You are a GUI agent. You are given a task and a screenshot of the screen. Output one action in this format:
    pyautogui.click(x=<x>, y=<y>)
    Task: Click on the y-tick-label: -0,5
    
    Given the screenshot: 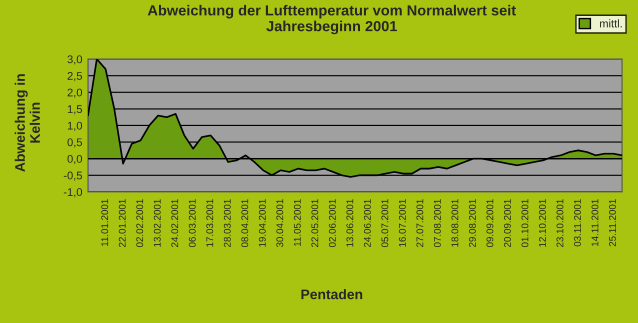 What is the action you would take?
    pyautogui.click(x=73, y=176)
    